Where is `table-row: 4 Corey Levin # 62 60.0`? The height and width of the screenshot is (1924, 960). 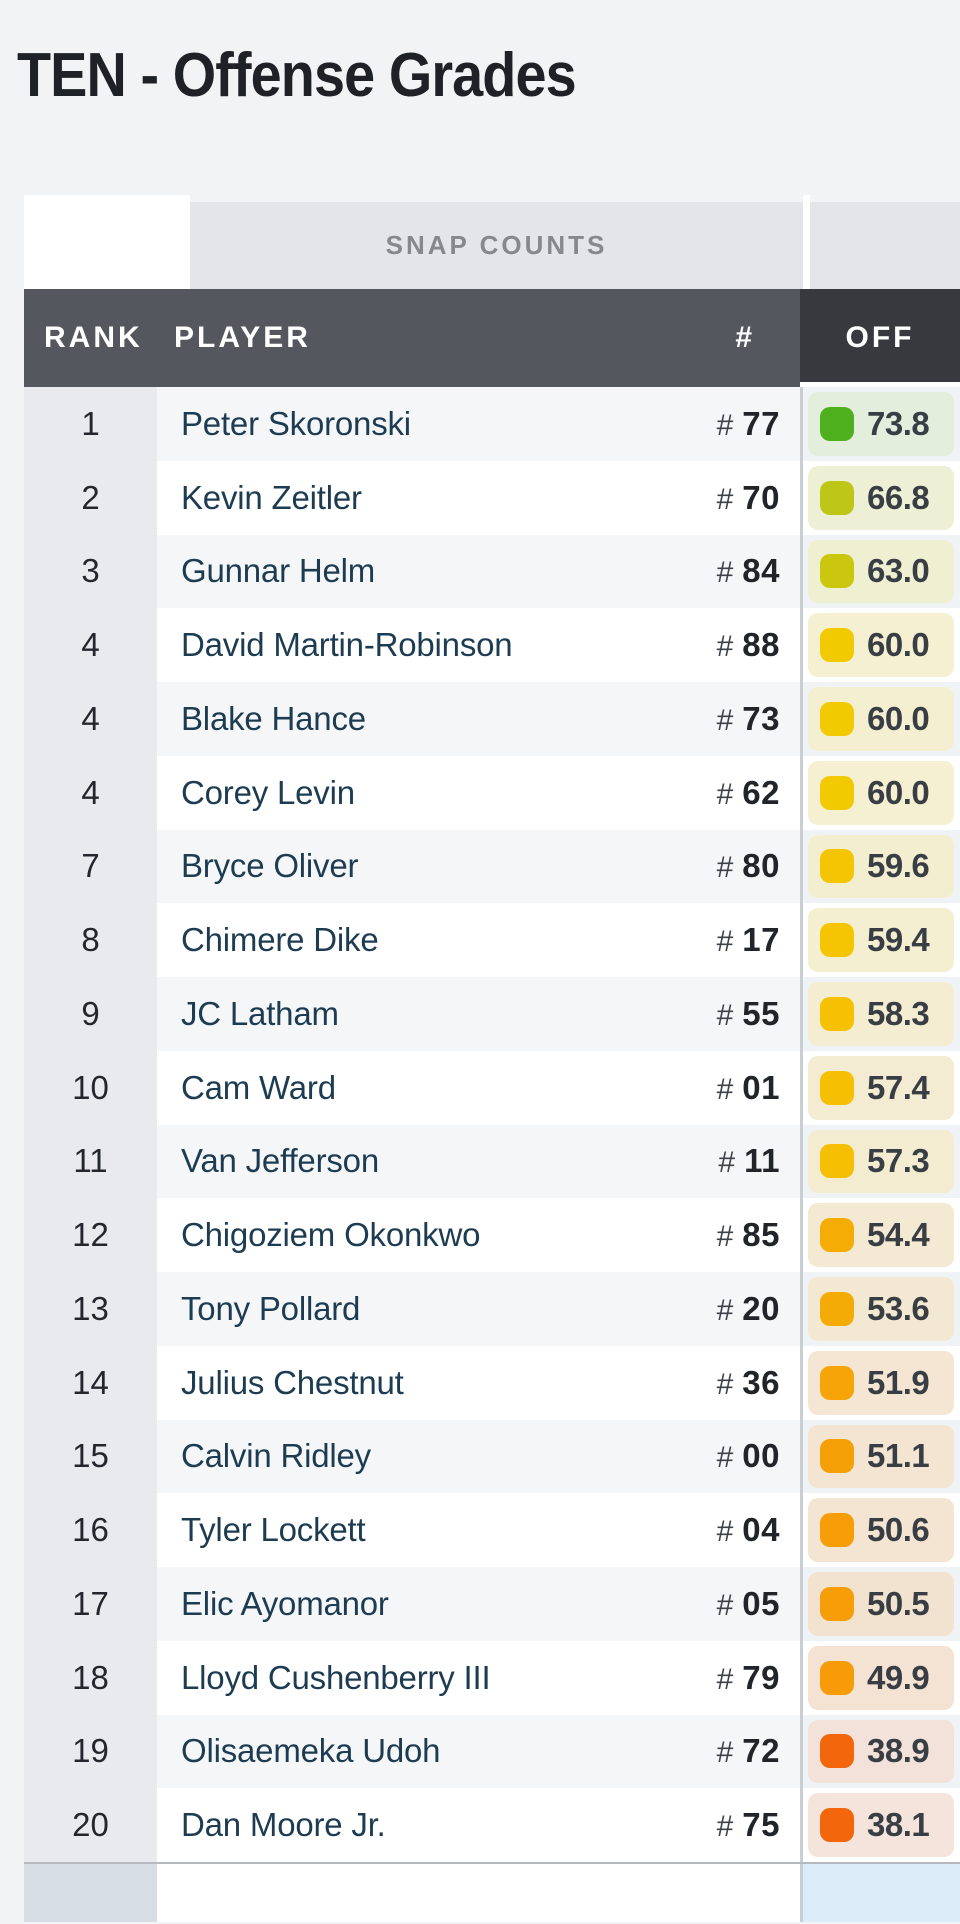
table-row: 4 Corey Levin # 62 60.0 is located at coordinates (492, 792).